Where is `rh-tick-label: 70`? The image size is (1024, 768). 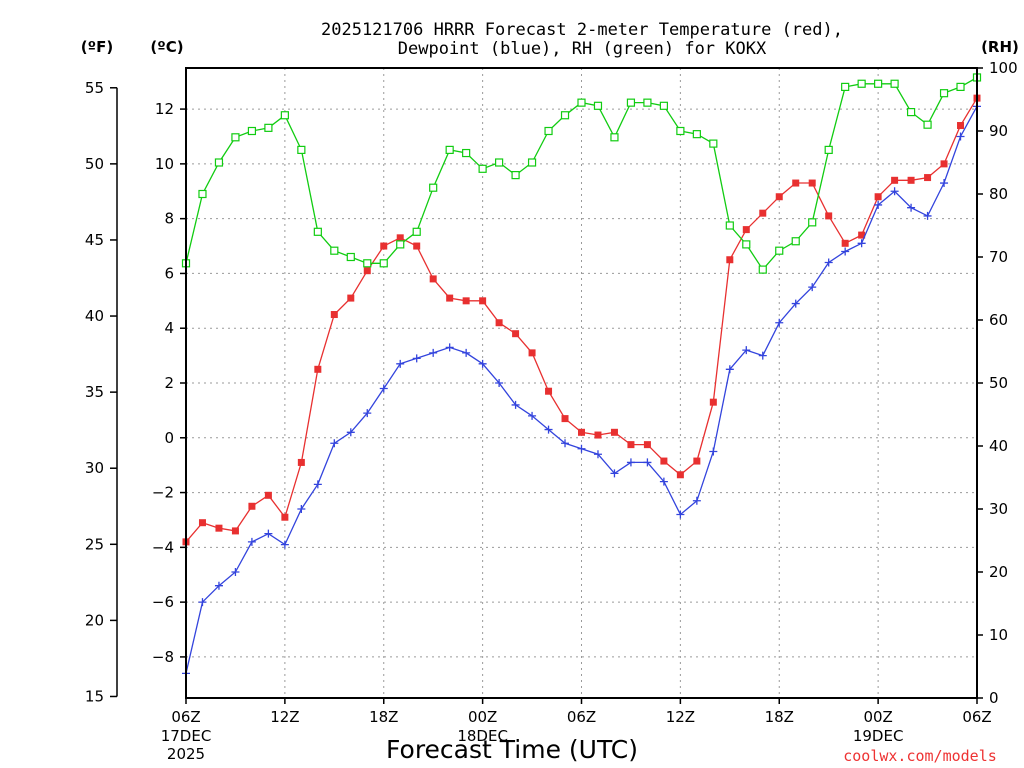
rh-tick-label: 70 is located at coordinates (998, 257).